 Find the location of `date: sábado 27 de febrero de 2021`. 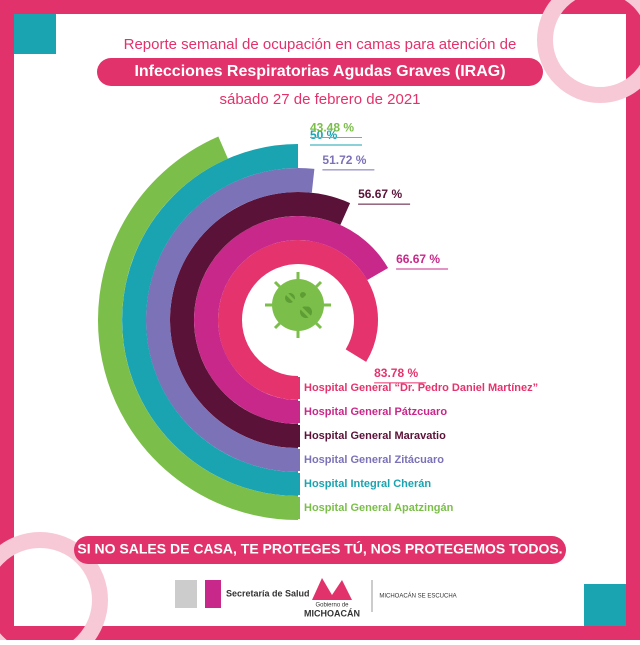

date: sábado 27 de febrero de 2021 is located at coordinates (320, 99).